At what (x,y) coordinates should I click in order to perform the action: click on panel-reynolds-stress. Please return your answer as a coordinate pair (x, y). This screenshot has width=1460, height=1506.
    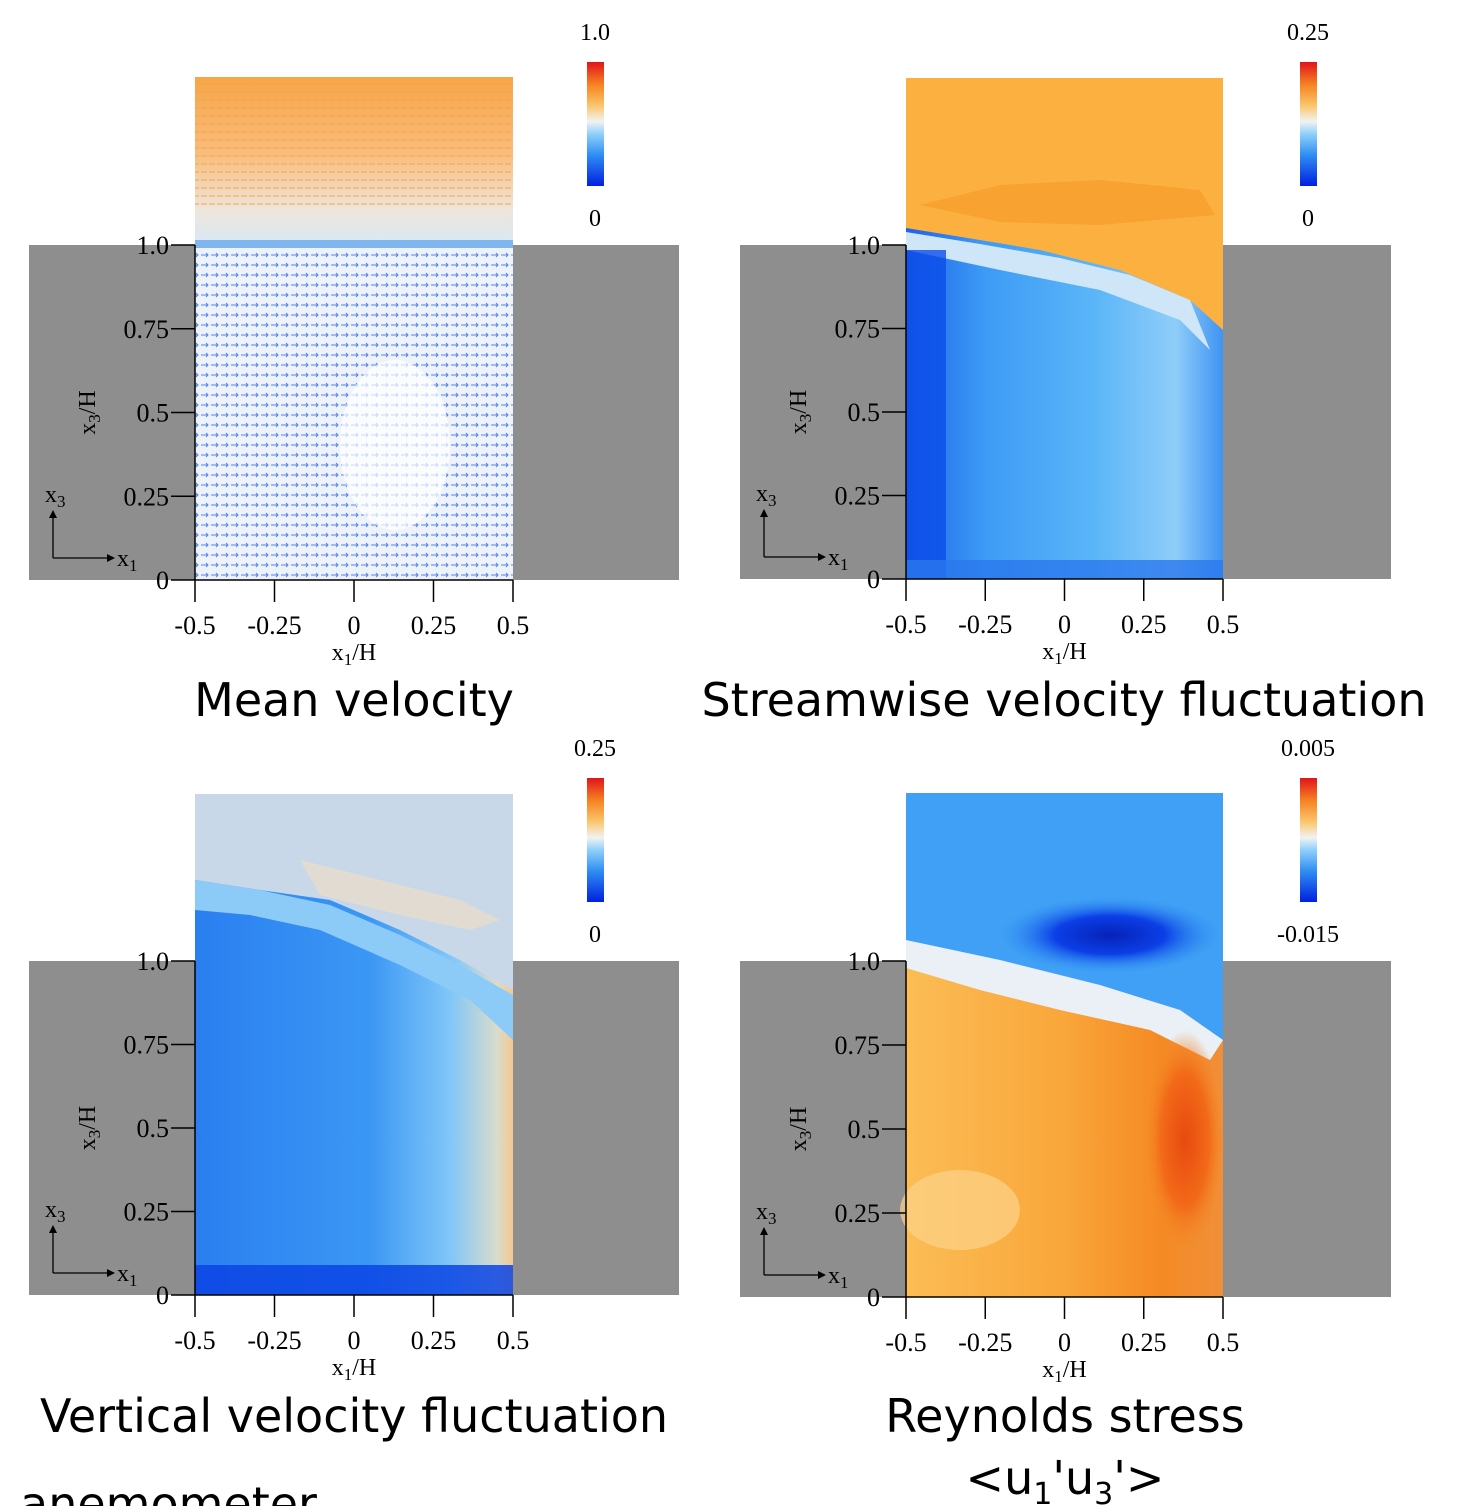
    Looking at the image, I should click on (1065, 1045).